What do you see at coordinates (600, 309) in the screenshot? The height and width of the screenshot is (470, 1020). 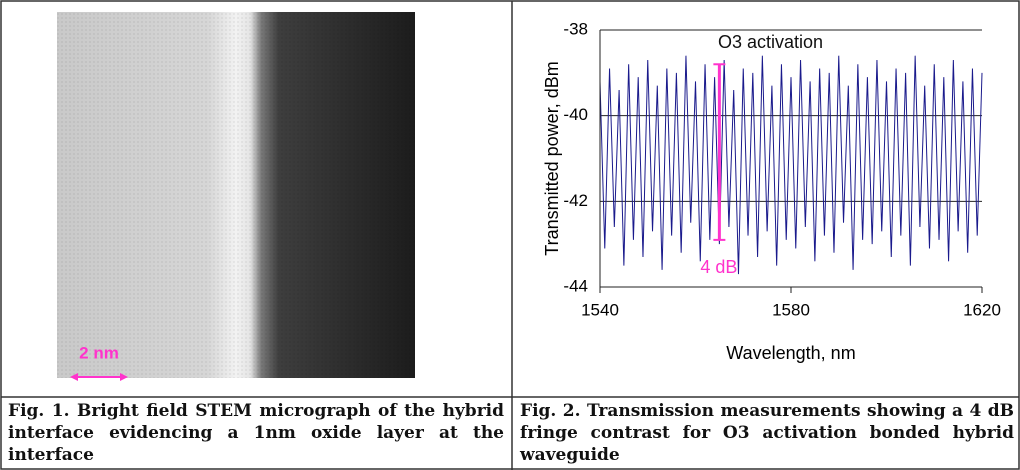 I see `x-tick-label: 1540` at bounding box center [600, 309].